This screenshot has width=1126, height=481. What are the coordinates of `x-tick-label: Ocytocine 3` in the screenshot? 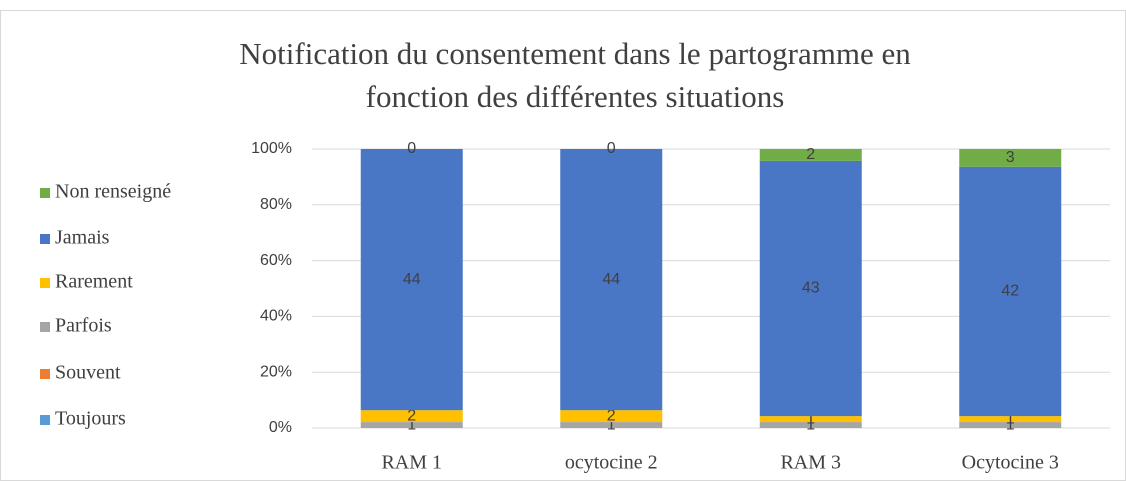 It's located at (1010, 463).